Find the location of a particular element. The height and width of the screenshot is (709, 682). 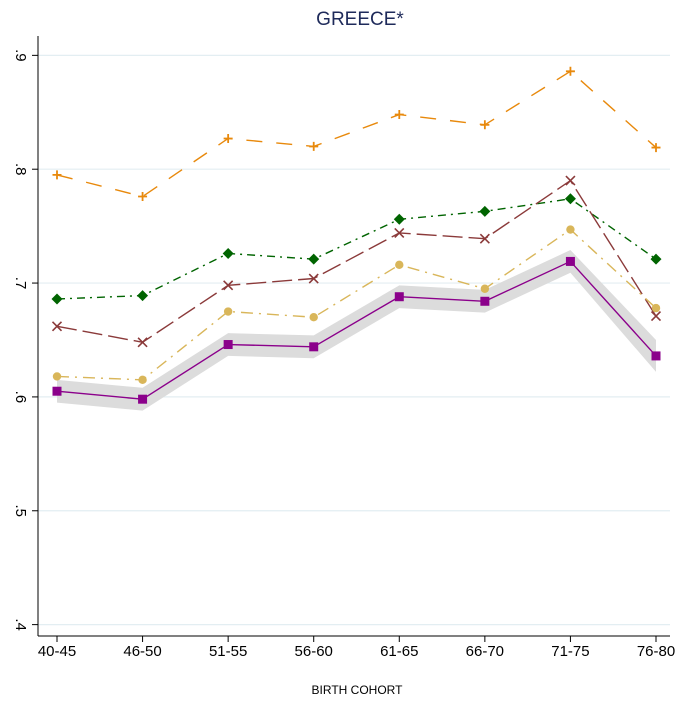

x-tick-label: 61-65 is located at coordinates (399, 651).